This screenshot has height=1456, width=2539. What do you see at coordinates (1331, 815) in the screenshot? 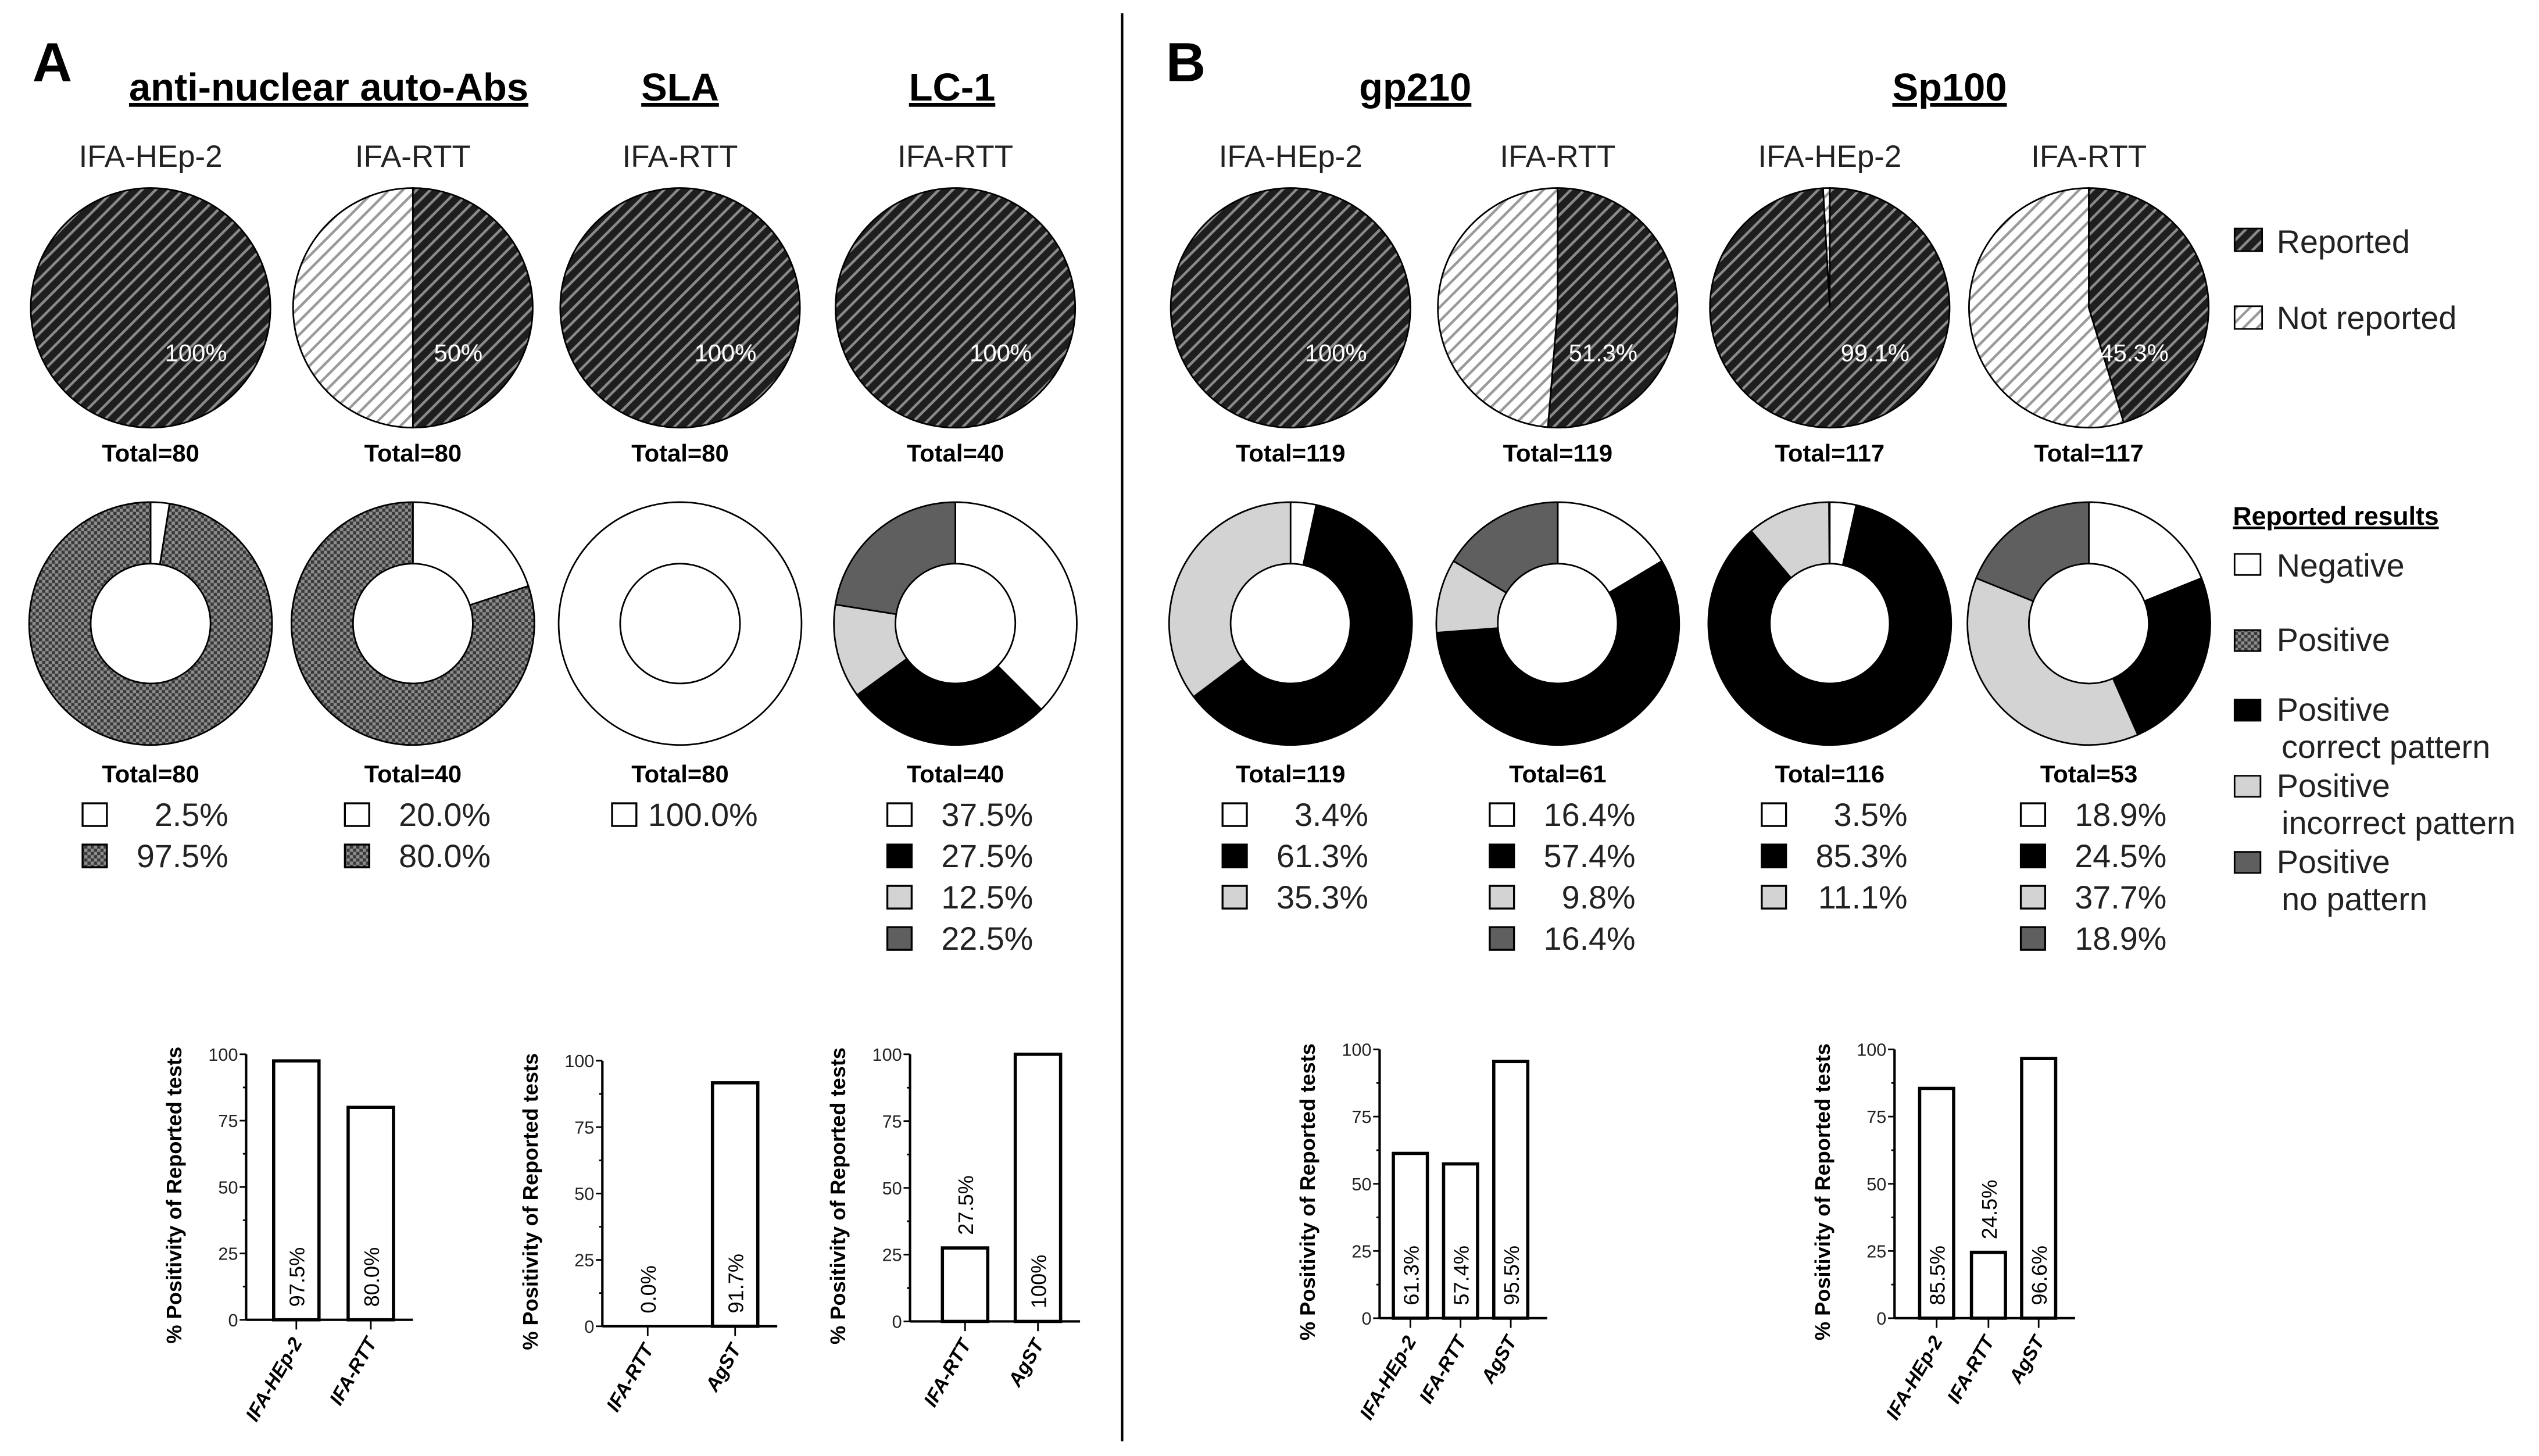
I see `donut-percent-label: 3.4%` at bounding box center [1331, 815].